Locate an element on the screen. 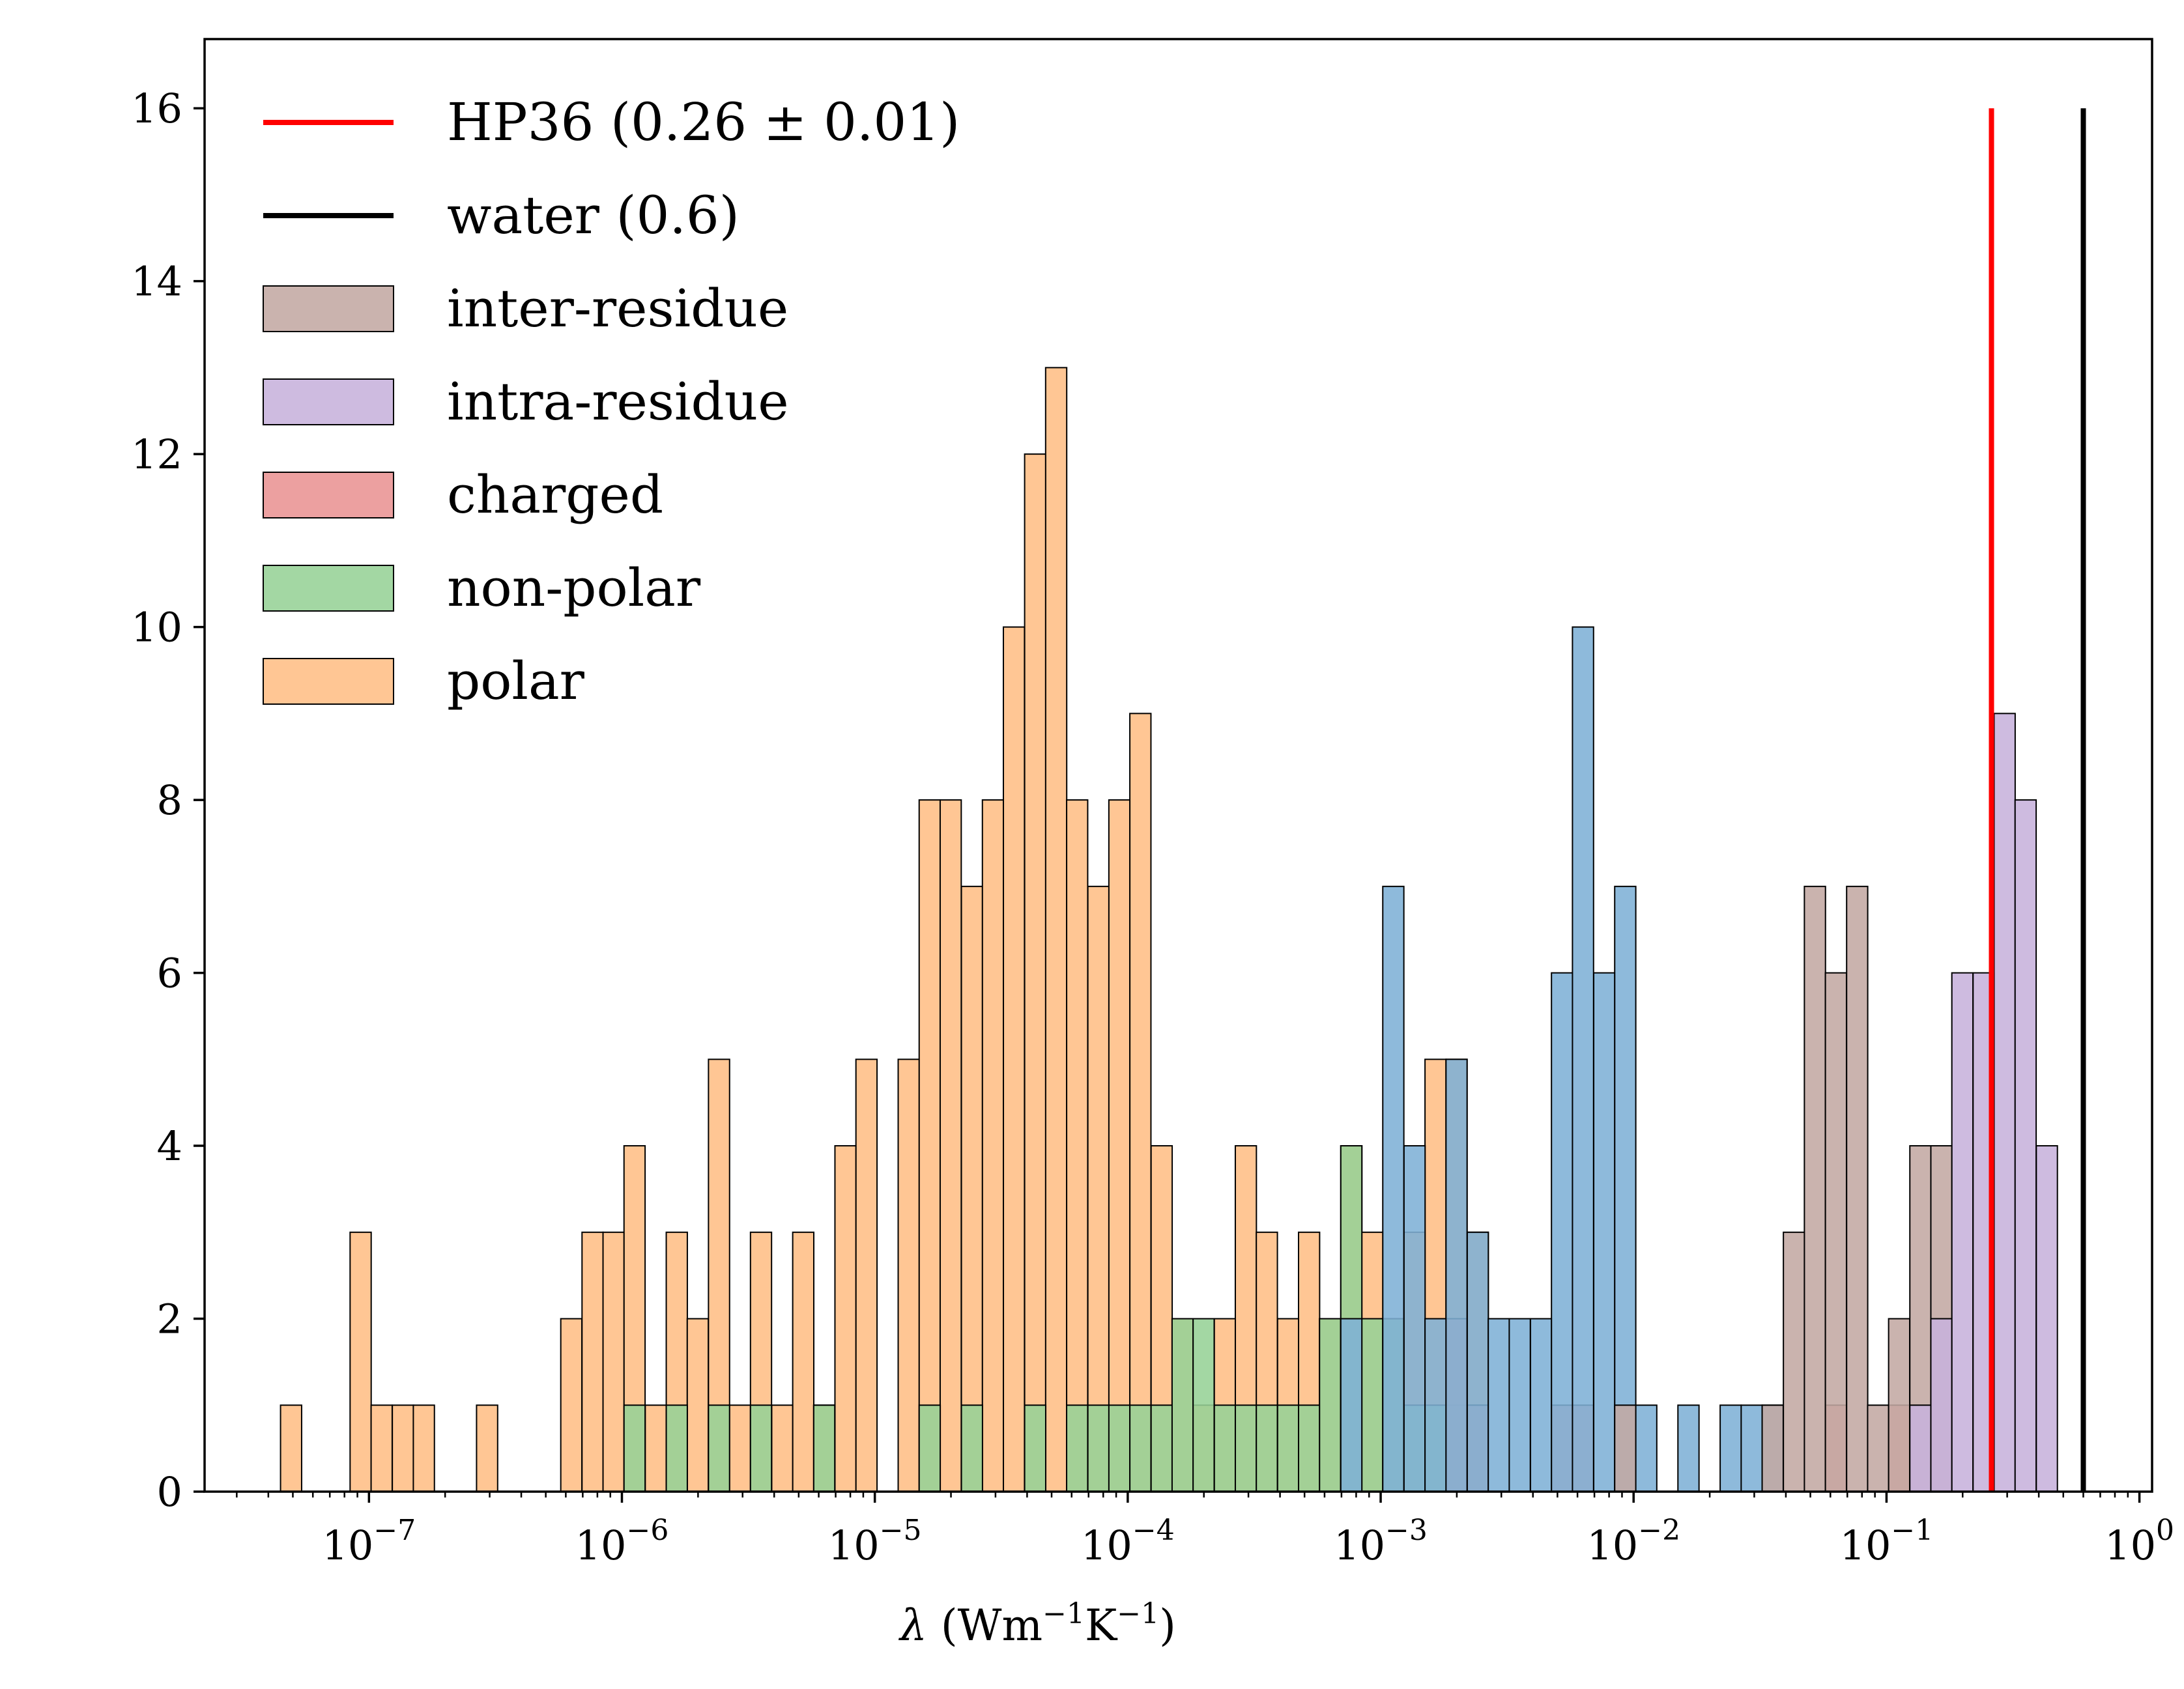  x-tick-label: 10⁻⁶ is located at coordinates (622, 1542).